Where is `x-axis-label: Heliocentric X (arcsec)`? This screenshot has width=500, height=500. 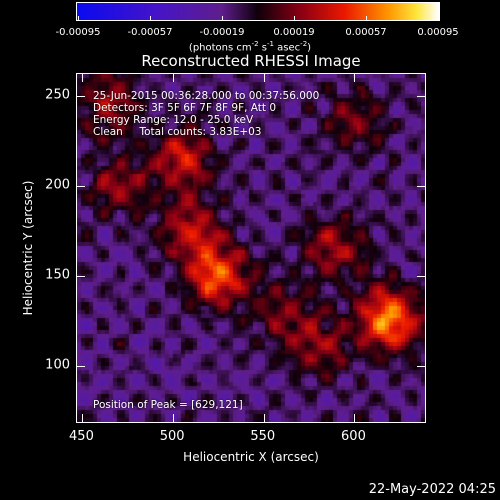
x-axis-label: Heliocentric X (arcsec) is located at coordinates (251, 457).